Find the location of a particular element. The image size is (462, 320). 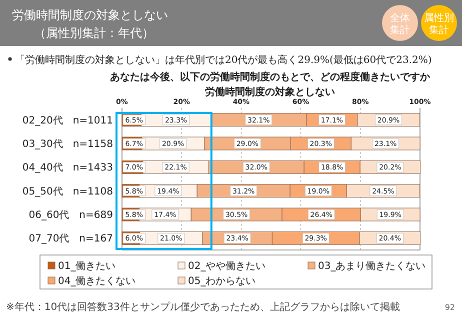

legend-label: 01_働きたい is located at coordinates (87, 266).